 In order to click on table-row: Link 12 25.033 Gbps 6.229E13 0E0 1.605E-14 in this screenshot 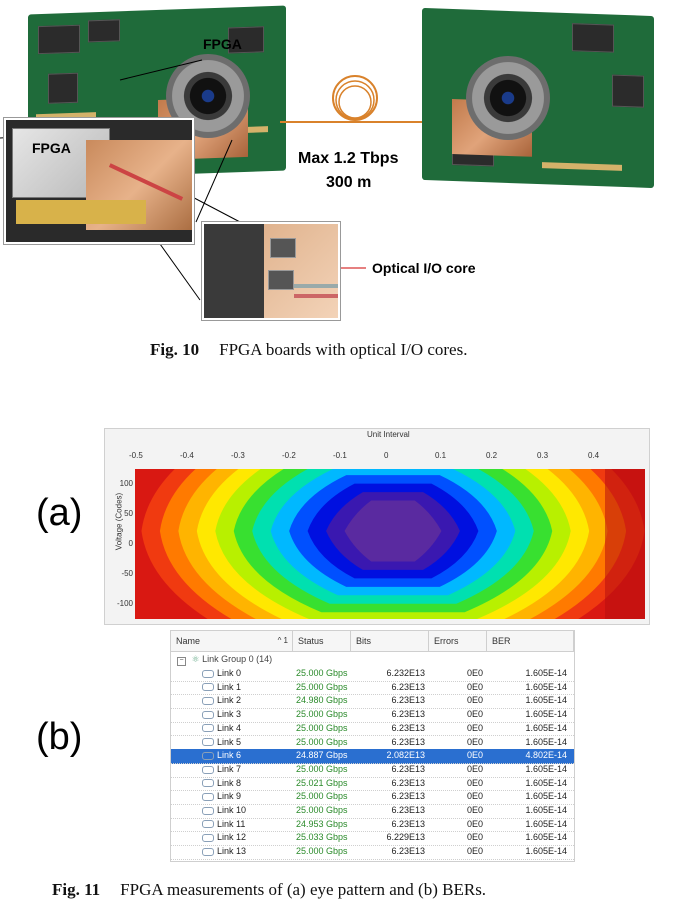, I will do `click(372, 839)`.